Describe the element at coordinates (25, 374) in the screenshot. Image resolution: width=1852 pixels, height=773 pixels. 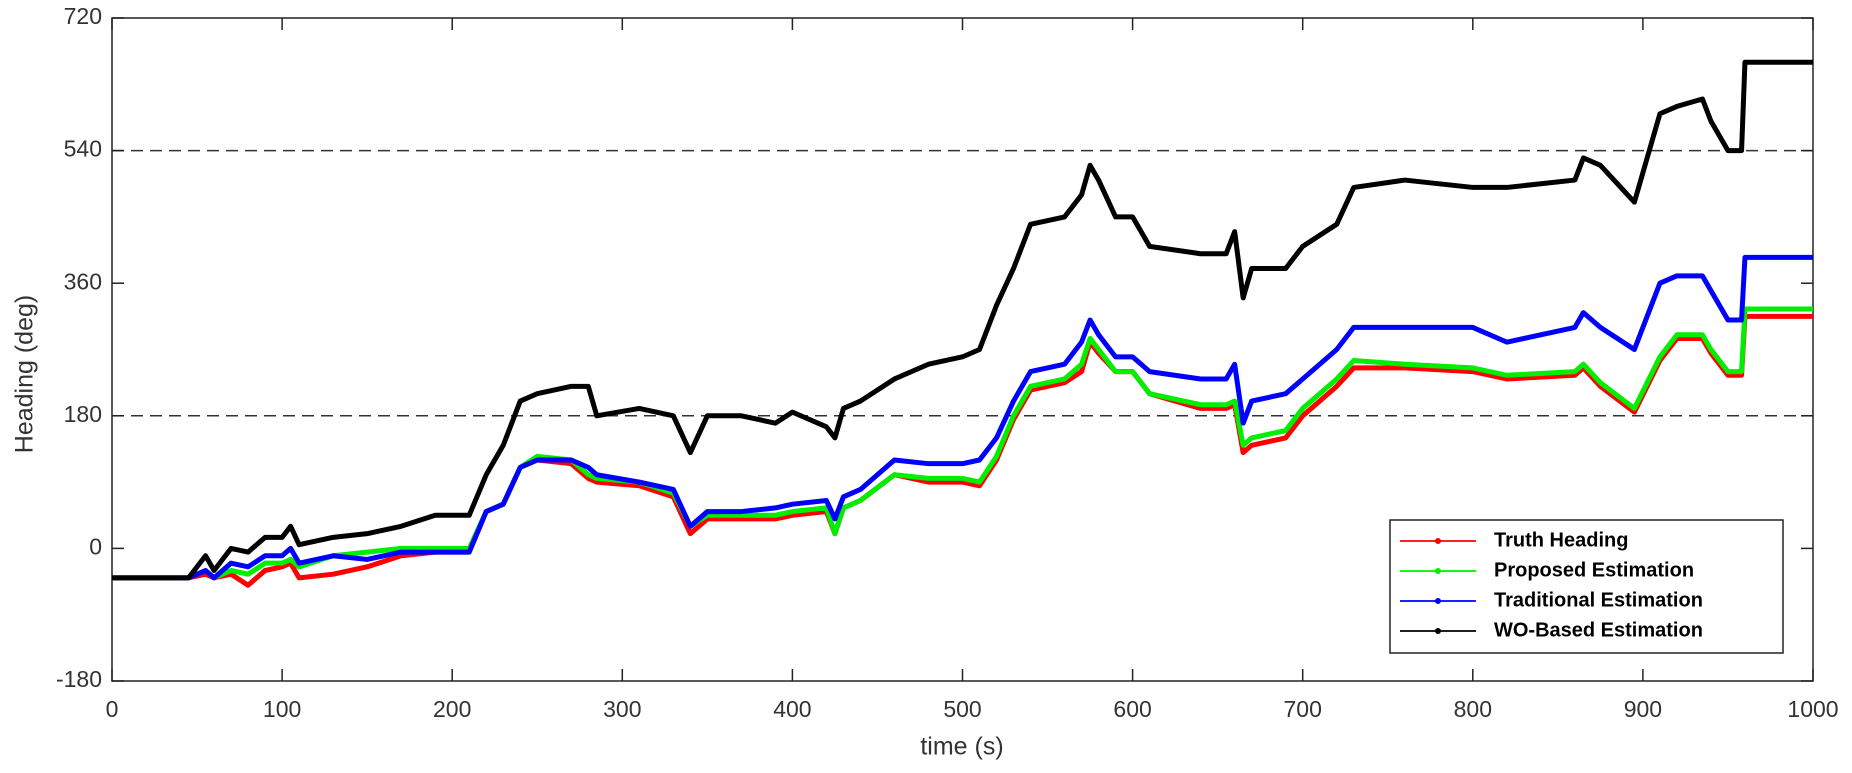
I see `y-axis-label: Heading (deg)` at that location.